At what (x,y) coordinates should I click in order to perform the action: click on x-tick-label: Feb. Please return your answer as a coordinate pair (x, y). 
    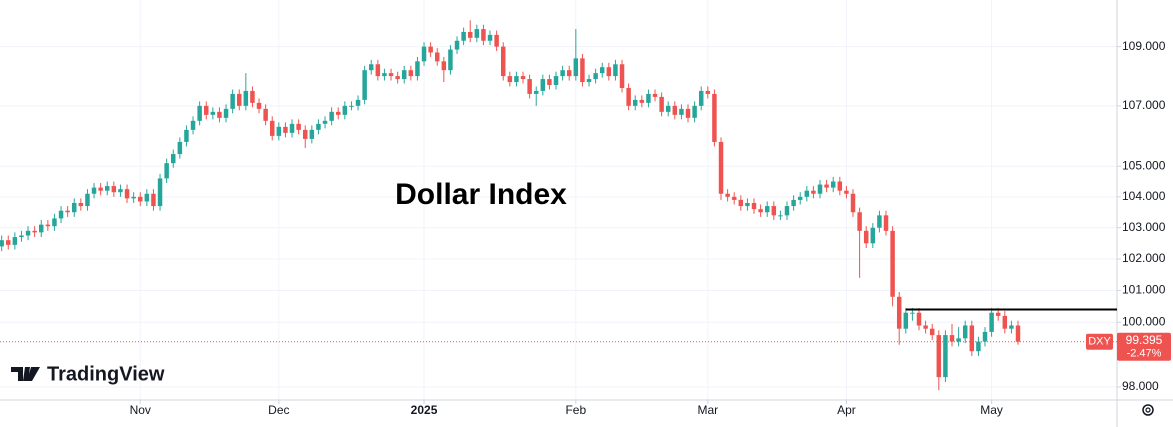
    Looking at the image, I should click on (575, 410).